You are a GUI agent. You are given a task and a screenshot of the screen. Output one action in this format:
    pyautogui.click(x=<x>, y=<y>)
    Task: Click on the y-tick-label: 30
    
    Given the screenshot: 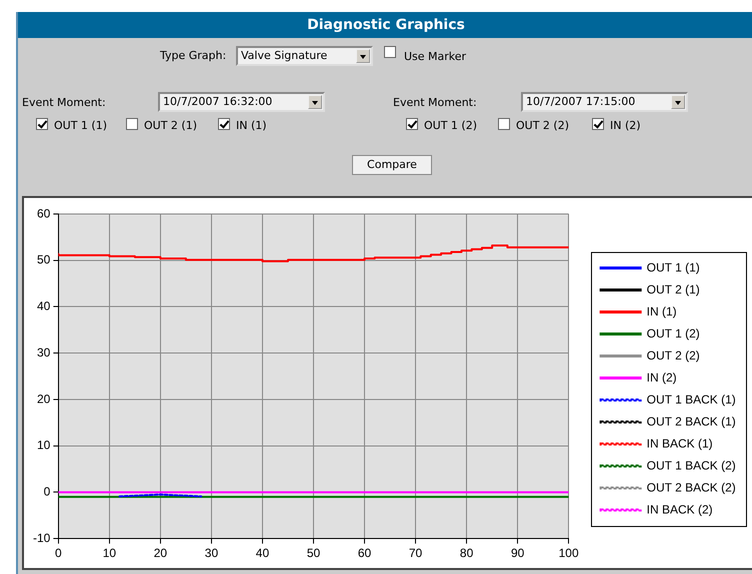 What is the action you would take?
    pyautogui.click(x=43, y=352)
    